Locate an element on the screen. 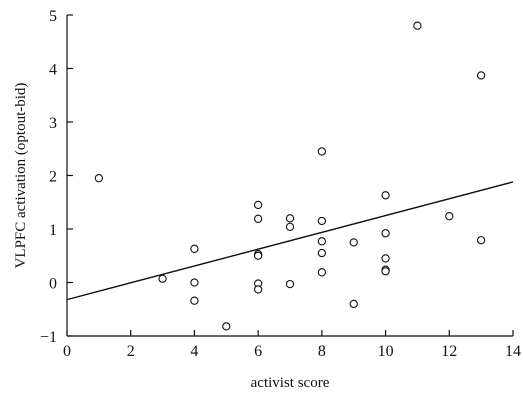 The width and height of the screenshot is (523, 394). x-axis-ticks: 0 2 4 6 8 10 12 14 is located at coordinates (292, 345).